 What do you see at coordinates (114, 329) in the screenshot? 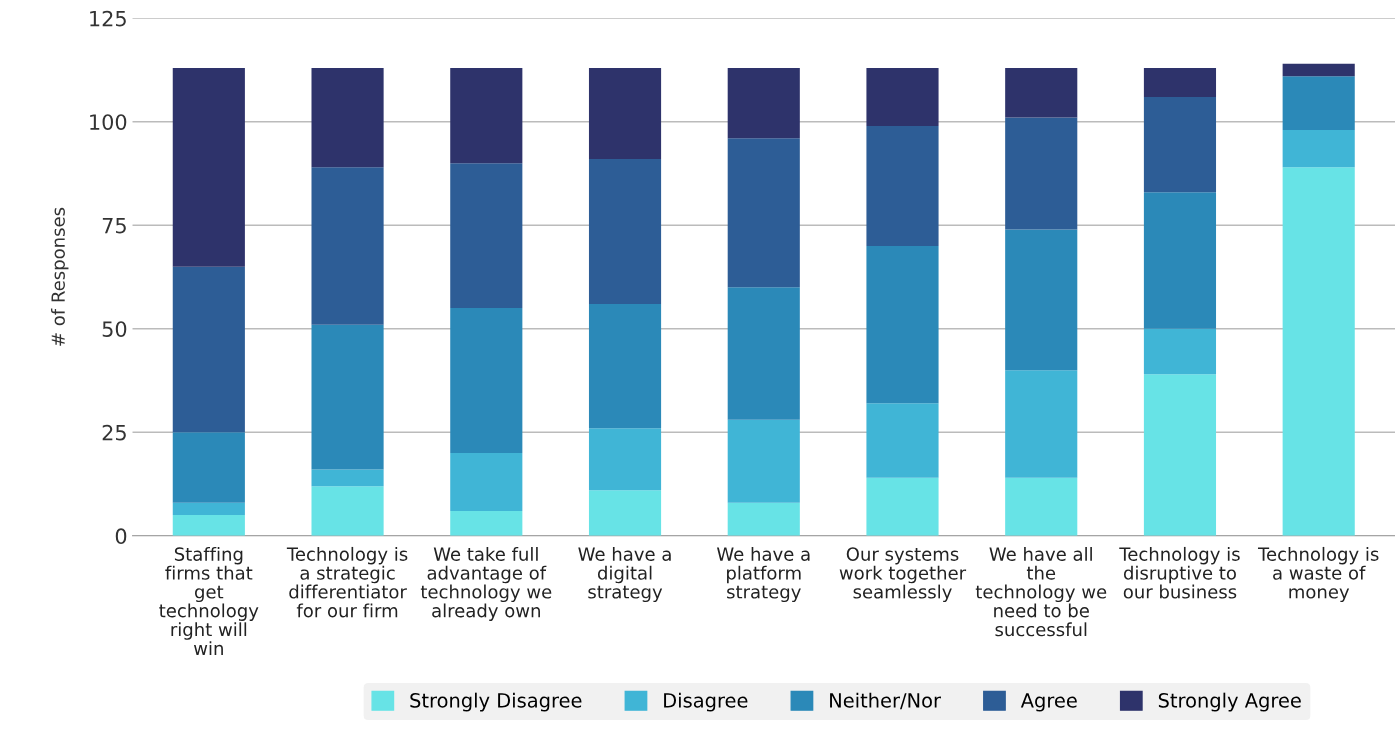
I see `y-tick-label: 50` at bounding box center [114, 329].